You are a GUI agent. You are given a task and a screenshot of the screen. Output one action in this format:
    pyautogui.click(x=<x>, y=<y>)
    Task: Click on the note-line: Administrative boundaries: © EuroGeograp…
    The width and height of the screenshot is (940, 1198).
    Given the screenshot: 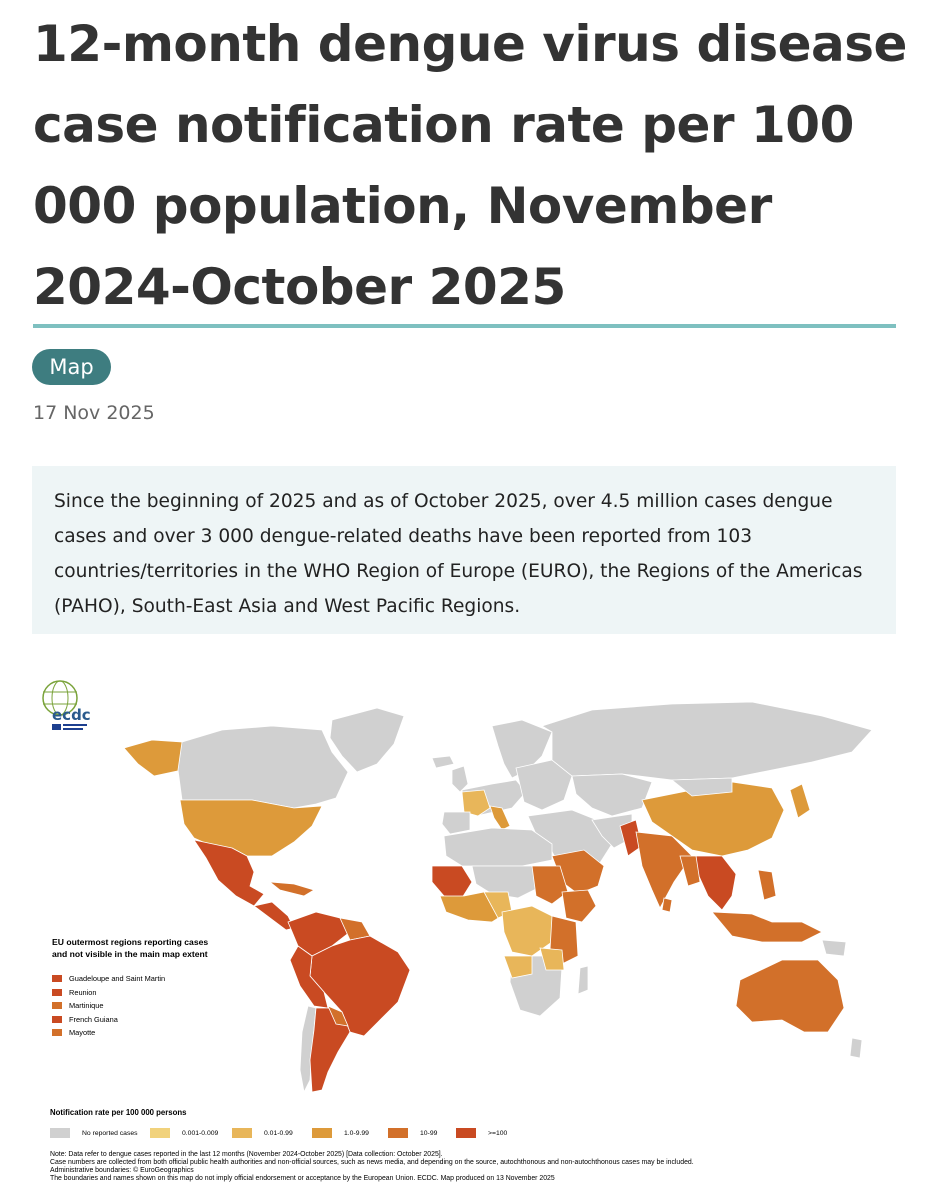 What is the action you would take?
    pyautogui.click(x=122, y=1170)
    